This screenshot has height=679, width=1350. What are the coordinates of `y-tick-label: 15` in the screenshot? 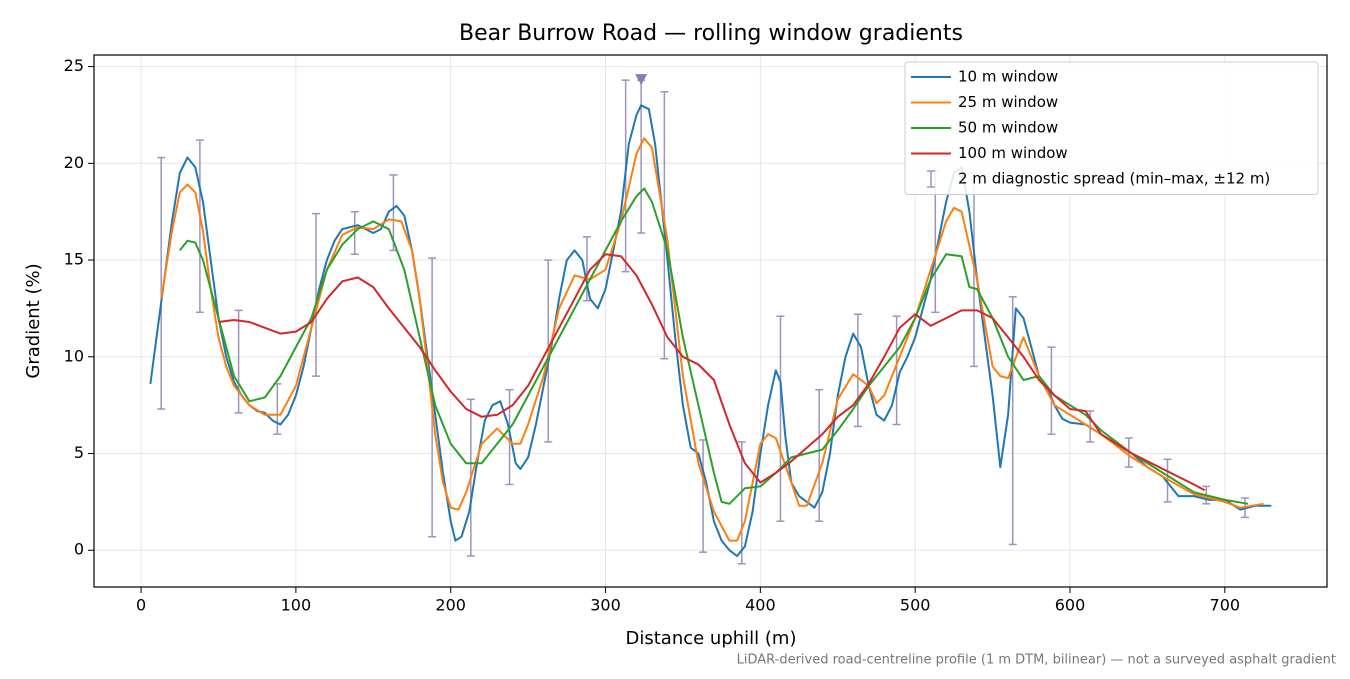 It's located at (74, 259).